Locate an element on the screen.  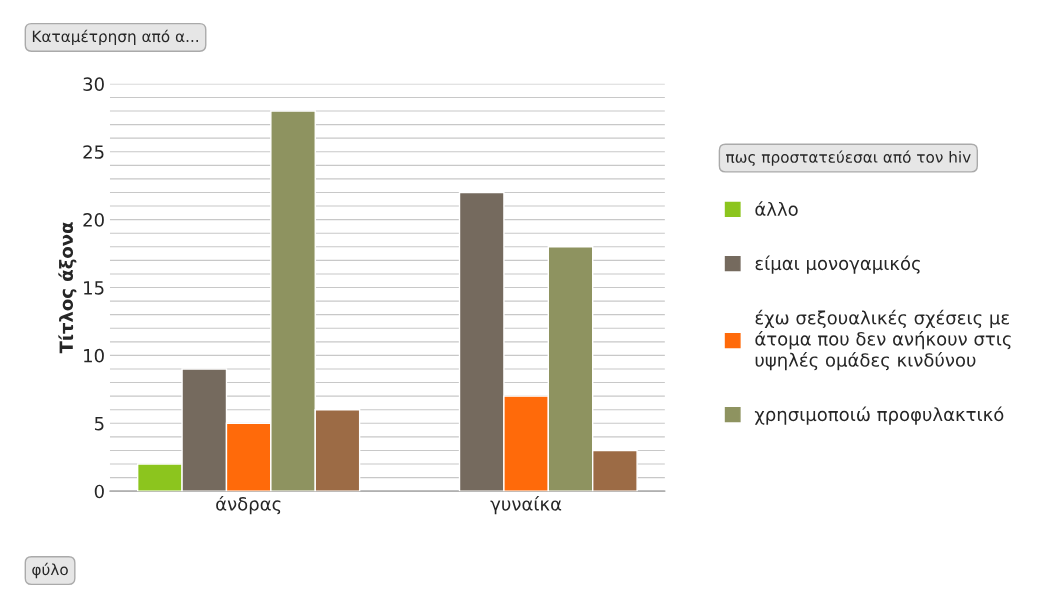
y-tick-label: 0 is located at coordinates (99, 491).